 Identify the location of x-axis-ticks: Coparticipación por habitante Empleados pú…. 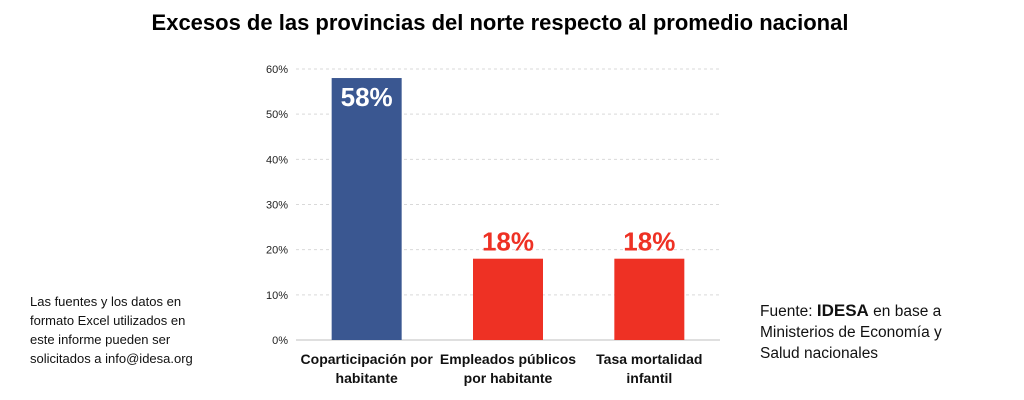
(502, 368).